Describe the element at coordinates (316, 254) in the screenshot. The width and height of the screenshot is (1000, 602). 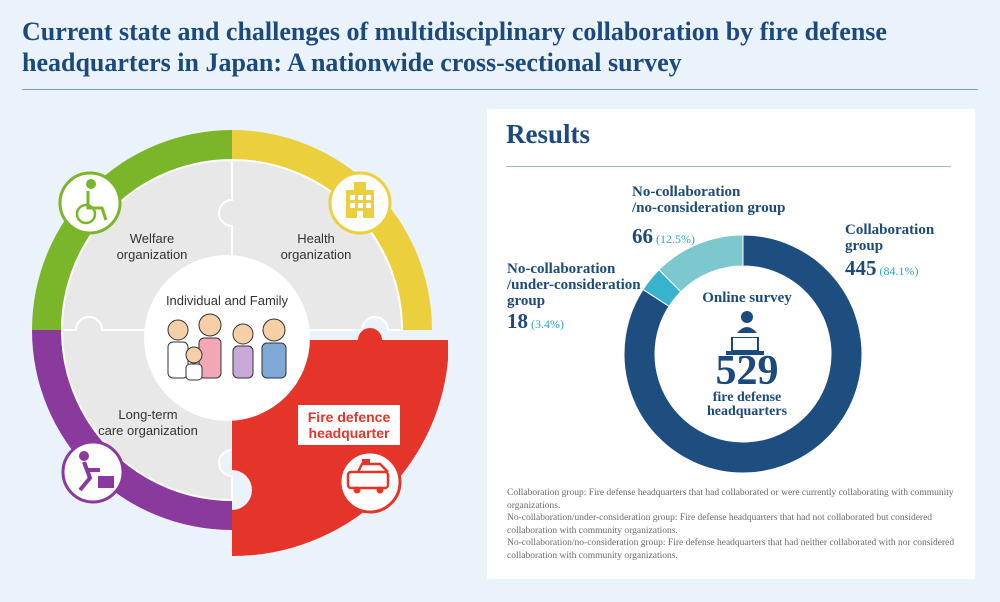
I see `health-label-line2: organization` at that location.